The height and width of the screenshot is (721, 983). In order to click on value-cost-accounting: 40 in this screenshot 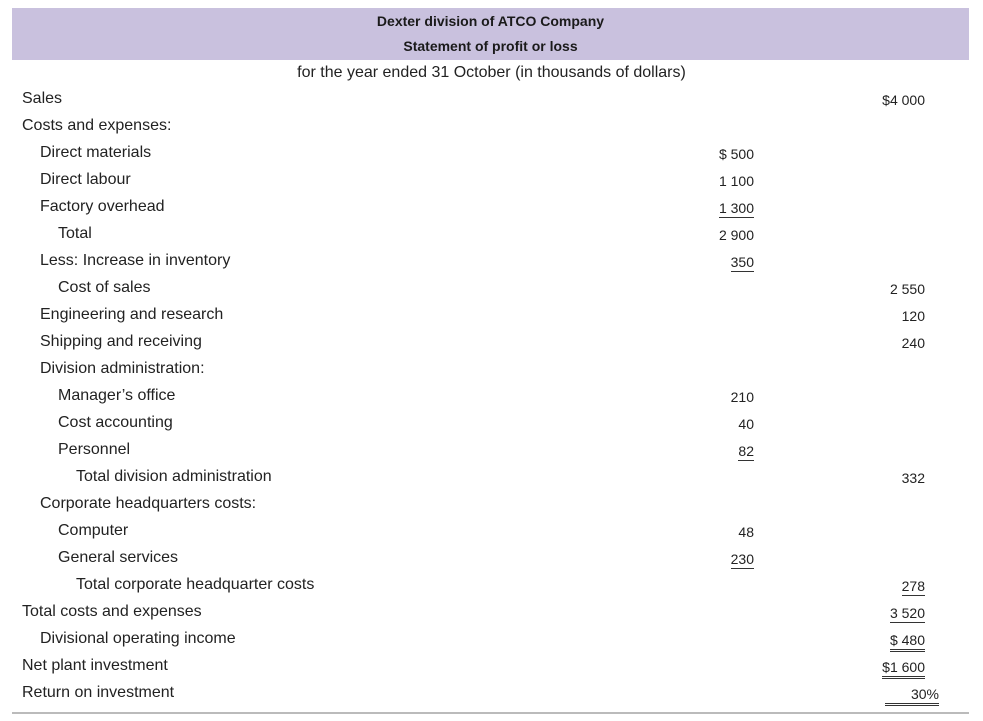, I will do `click(746, 424)`.